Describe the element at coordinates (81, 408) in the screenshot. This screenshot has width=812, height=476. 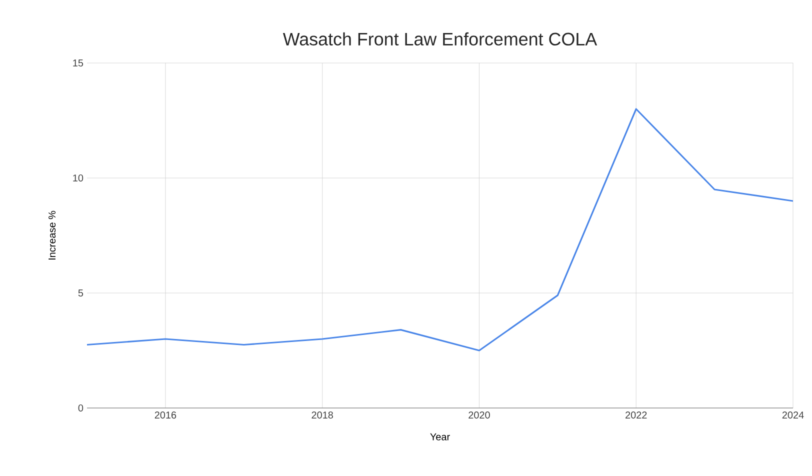
I see `y-tick-label: 0` at that location.